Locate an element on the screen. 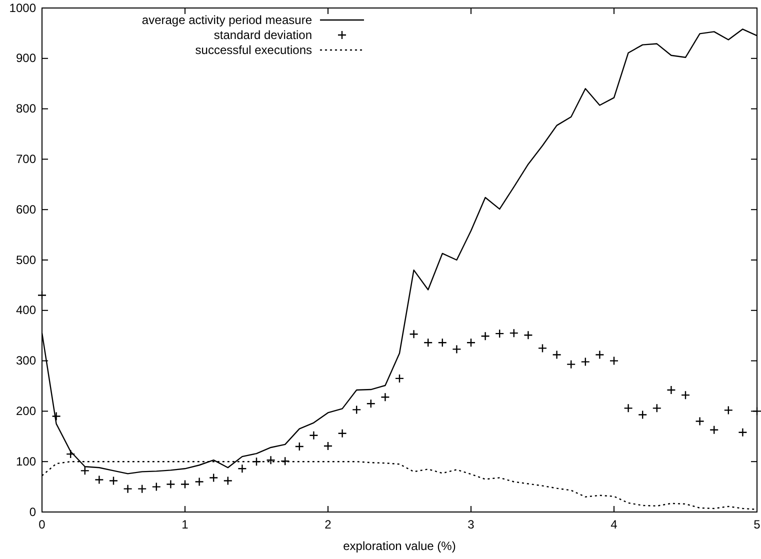  y-tick-label: 1000 is located at coordinates (22, 7).